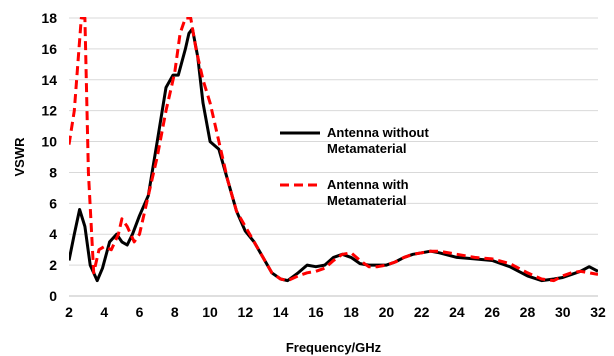 The width and height of the screenshot is (614, 356). I want to click on y-tick-label-4: 8, so click(53, 172).